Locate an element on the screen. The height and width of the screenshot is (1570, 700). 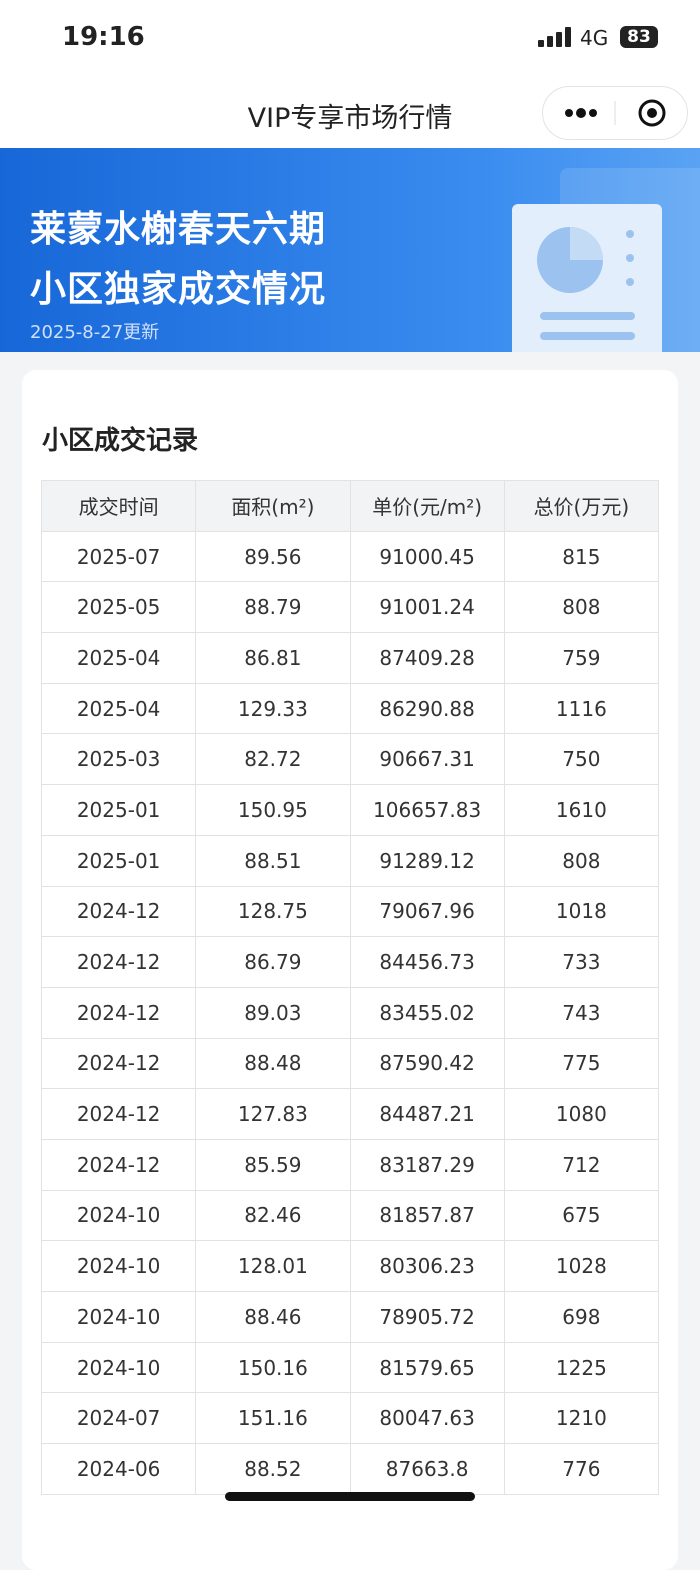
table-row: 2024-12 89.03 83455.02 743 is located at coordinates (350, 1012).